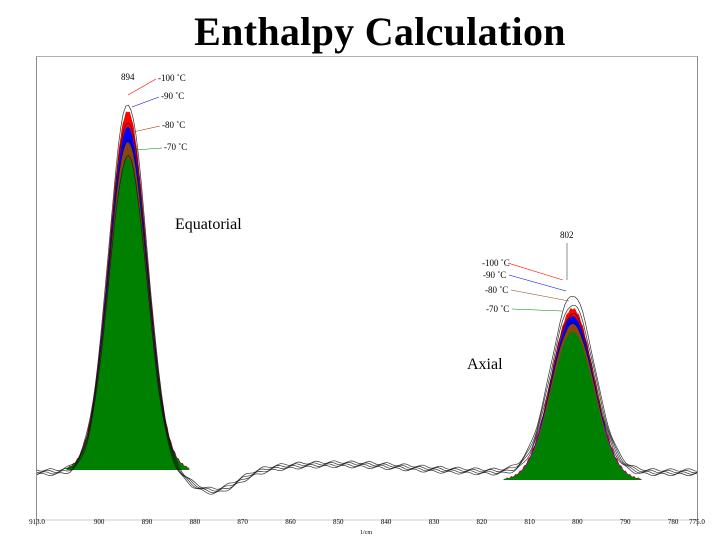 Image resolution: width=720 pixels, height=540 pixels. Describe the element at coordinates (195, 522) in the screenshot. I see `x-tick-label: 880` at that location.